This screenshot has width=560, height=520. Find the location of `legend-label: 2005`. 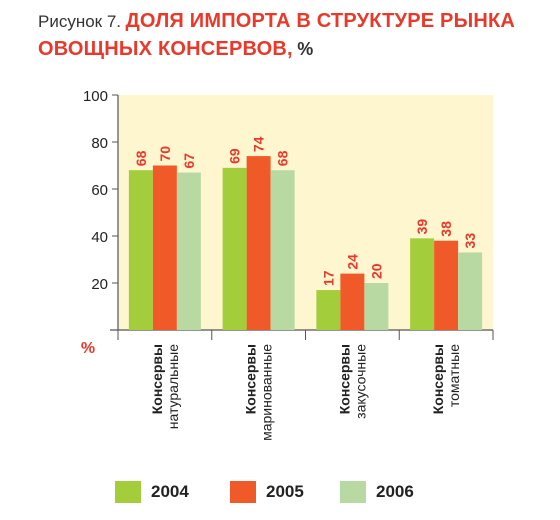

legend-label: 2005 is located at coordinates (285, 491).